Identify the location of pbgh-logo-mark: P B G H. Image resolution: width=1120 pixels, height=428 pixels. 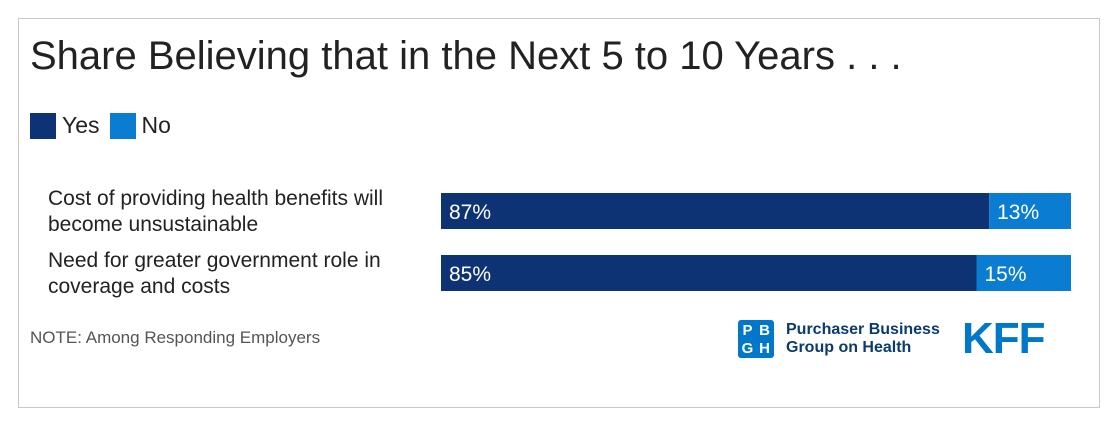
(756, 339).